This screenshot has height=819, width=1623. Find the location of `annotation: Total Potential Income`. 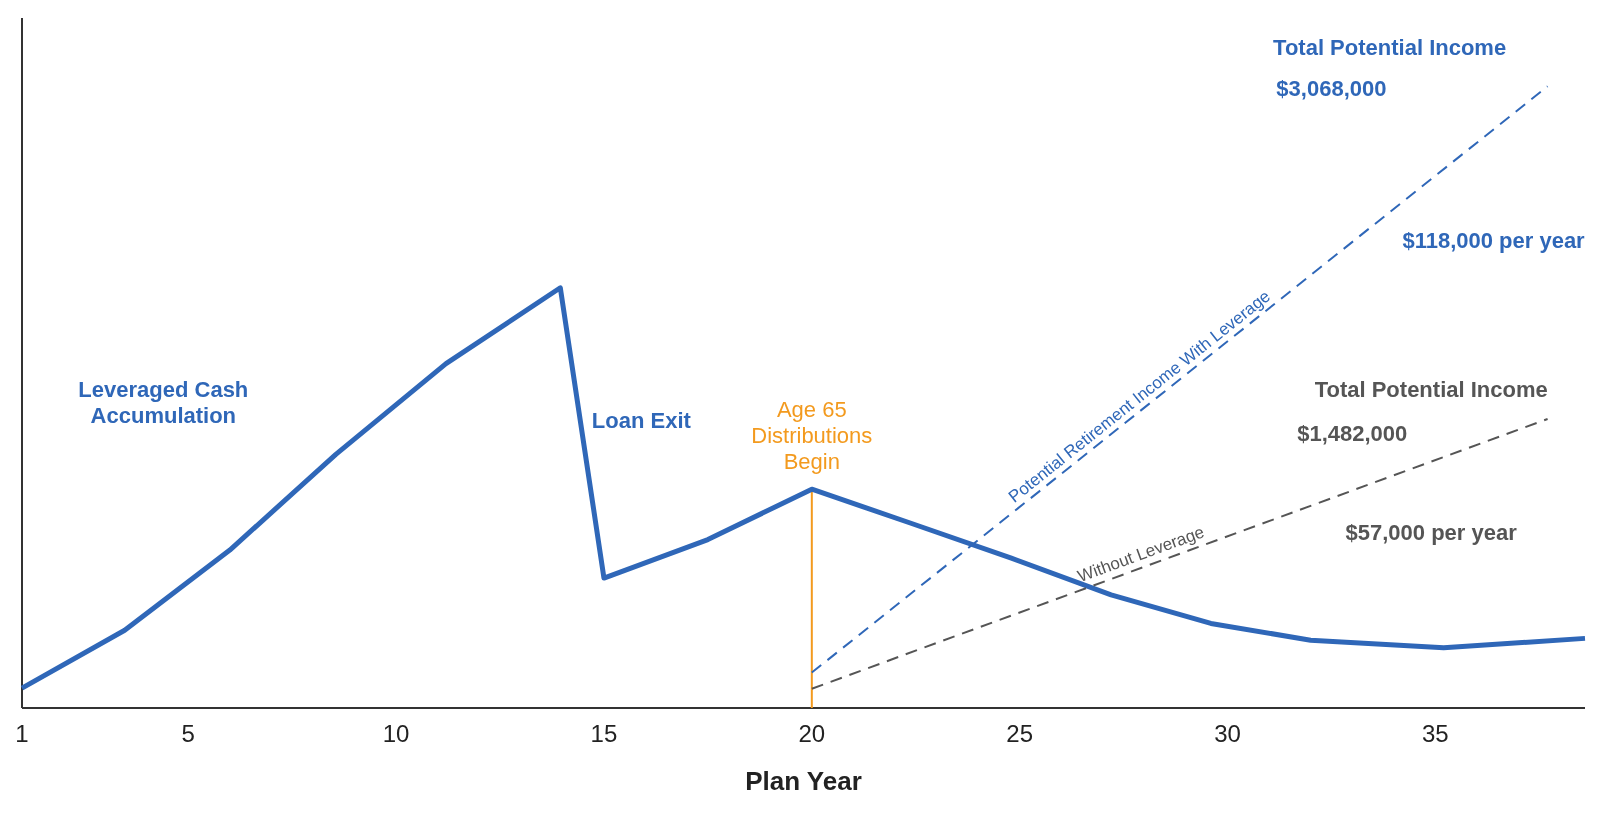

annotation: Total Potential Income is located at coordinates (1431, 390).